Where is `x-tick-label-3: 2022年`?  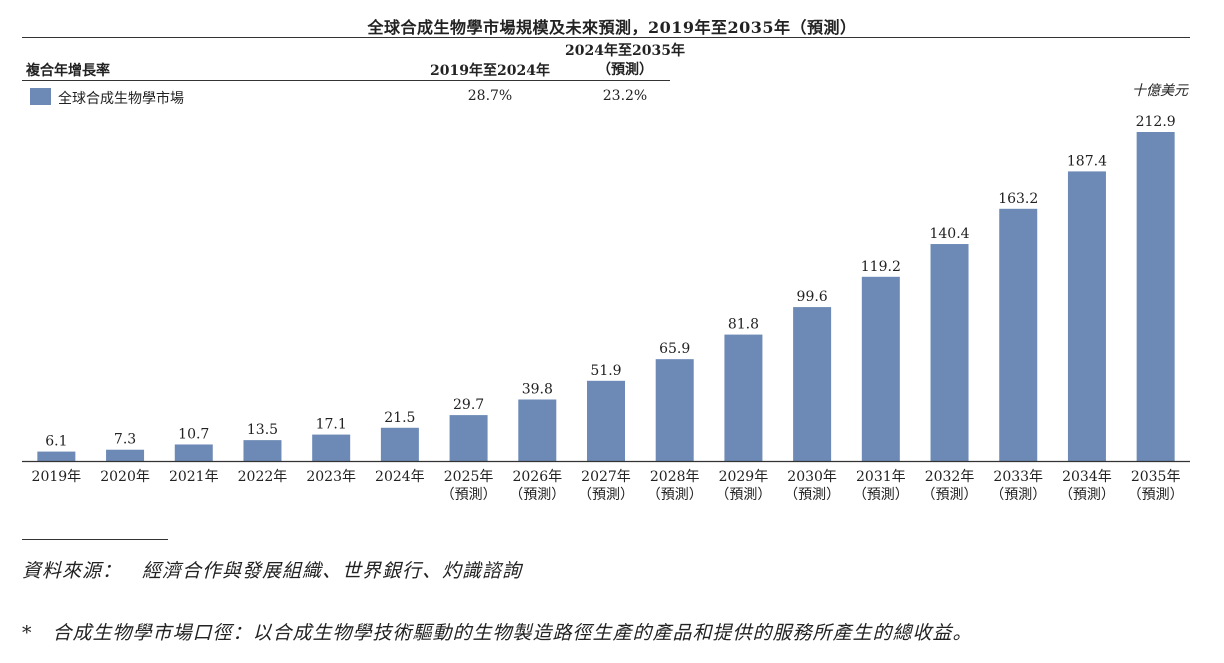
x-tick-label-3: 2022年 is located at coordinates (263, 477).